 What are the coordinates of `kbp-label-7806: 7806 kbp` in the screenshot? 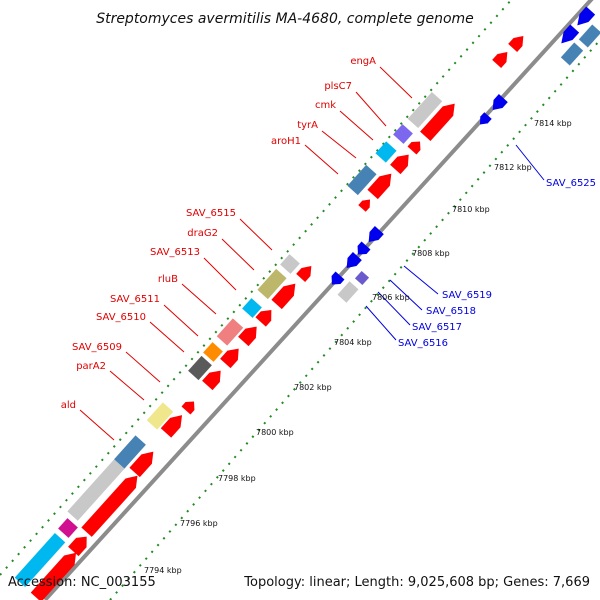 It's located at (391, 297).